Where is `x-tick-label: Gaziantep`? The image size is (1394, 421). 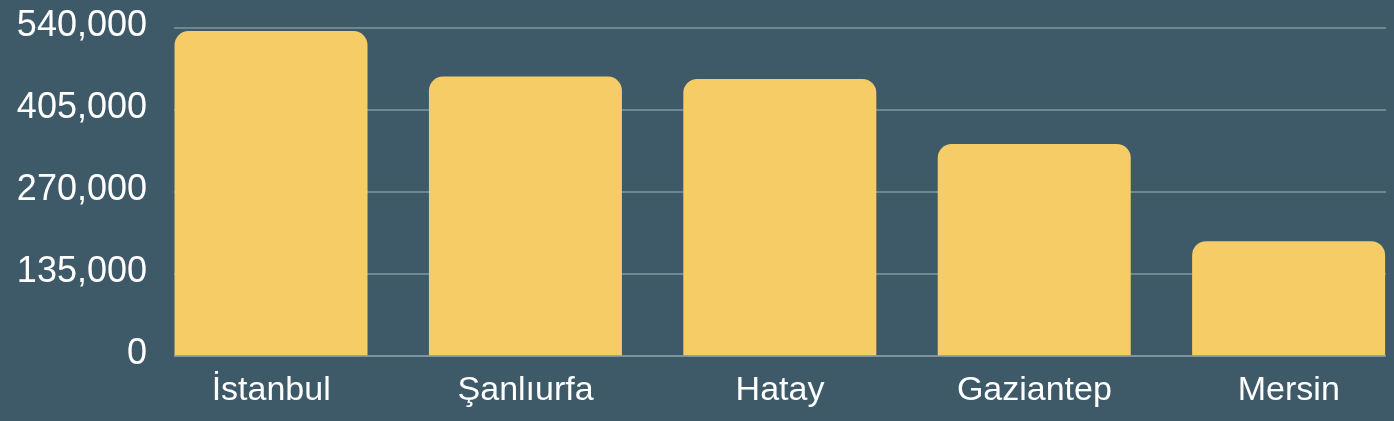 x-tick-label: Gaziantep is located at coordinates (1034, 388).